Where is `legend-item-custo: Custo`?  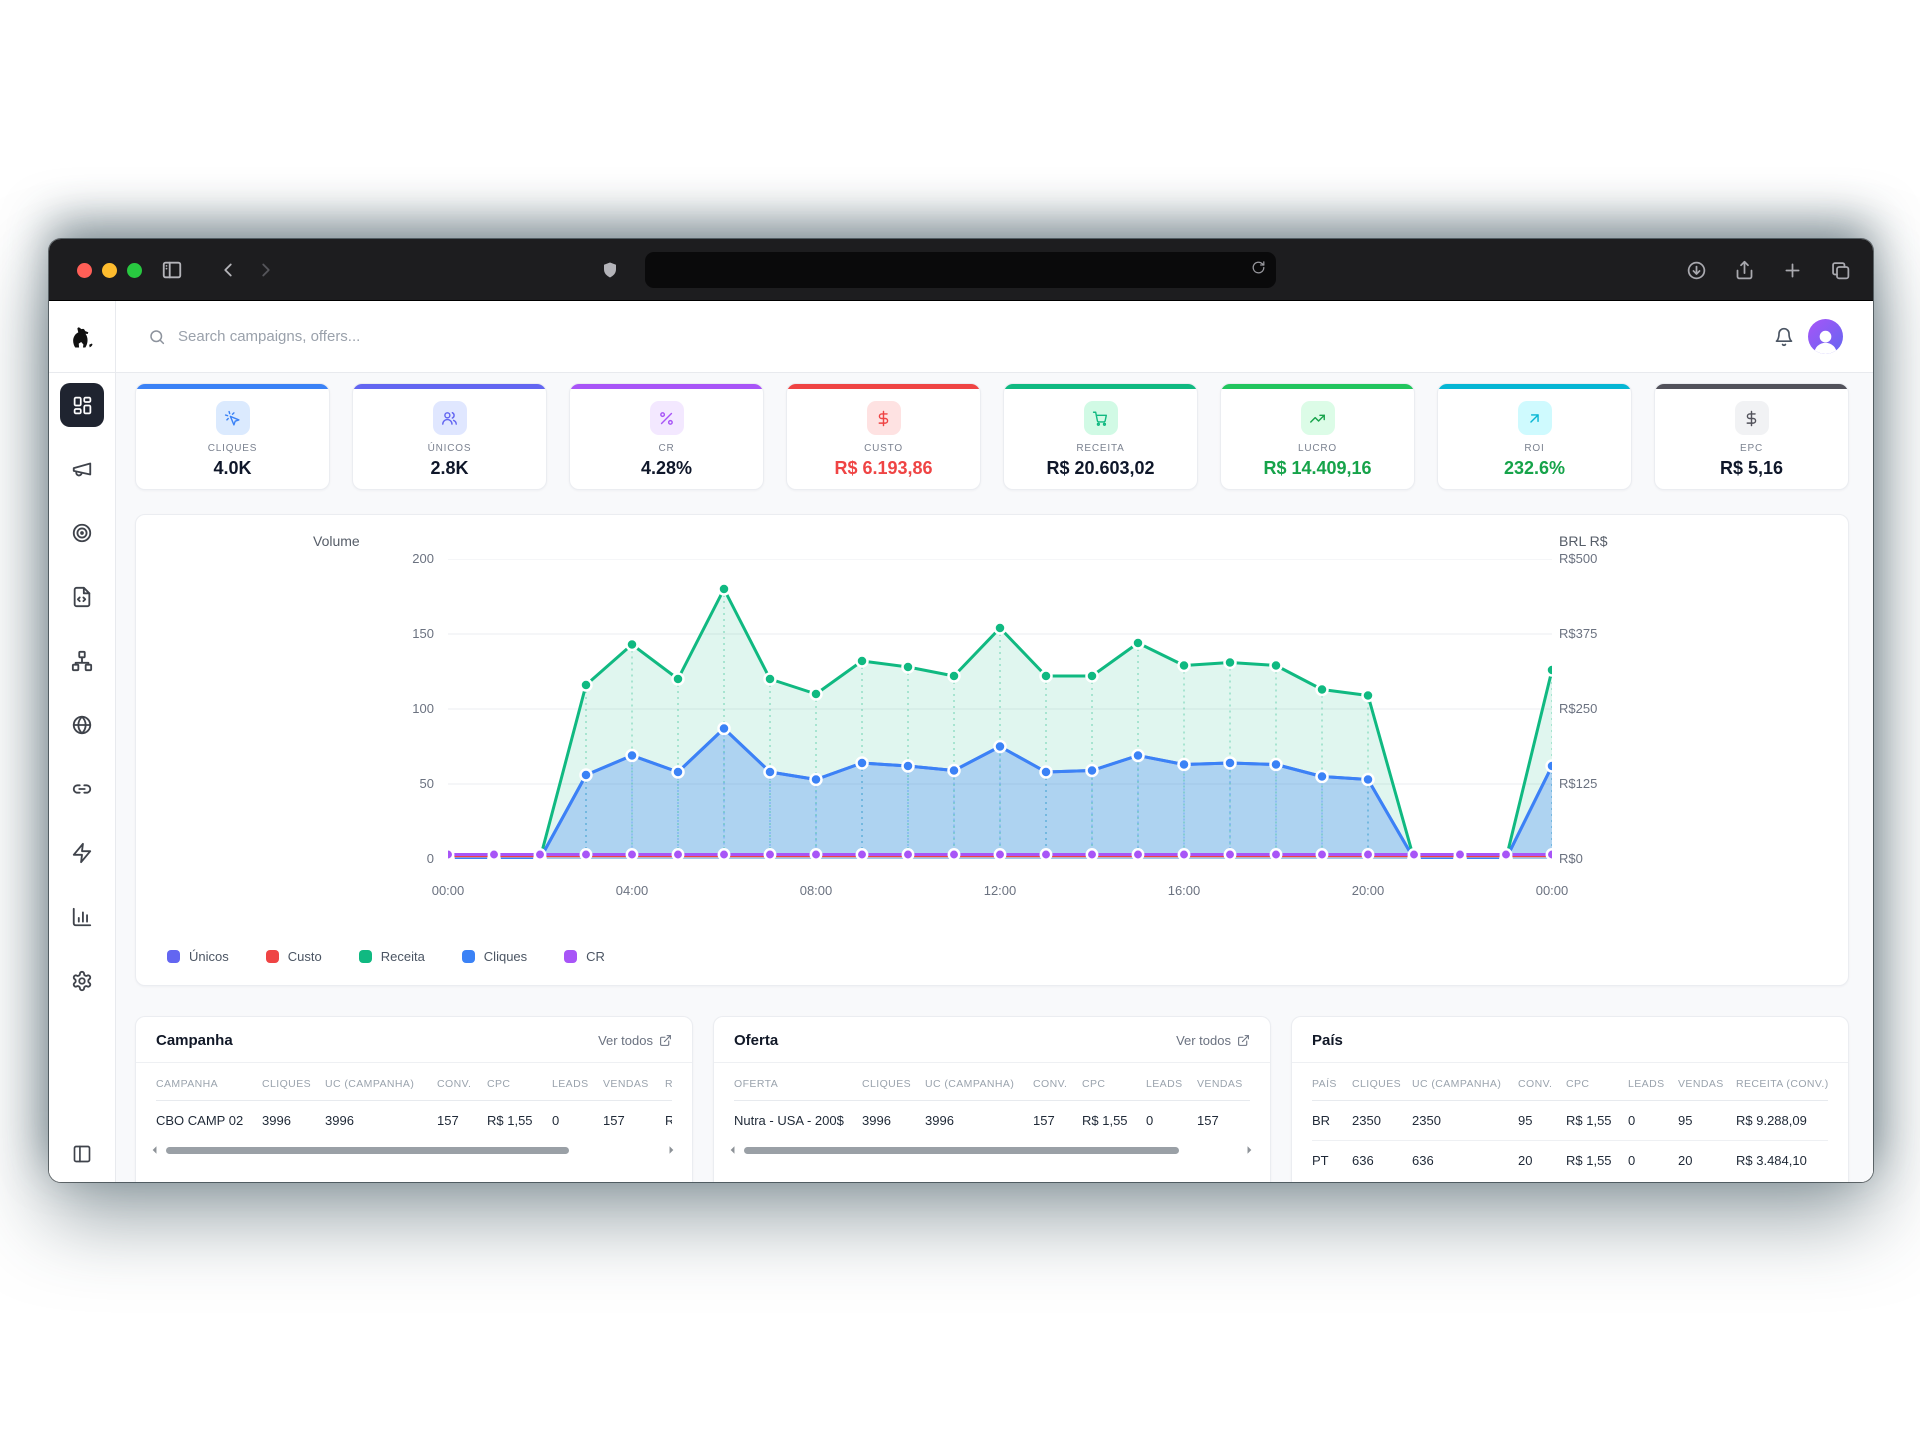 legend-item-custo: Custo is located at coordinates (293, 956).